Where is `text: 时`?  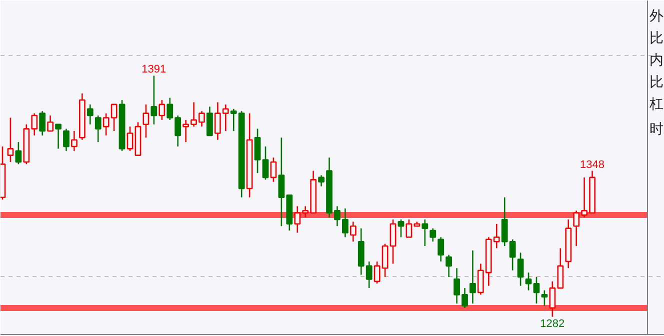 text: 时 is located at coordinates (657, 130).